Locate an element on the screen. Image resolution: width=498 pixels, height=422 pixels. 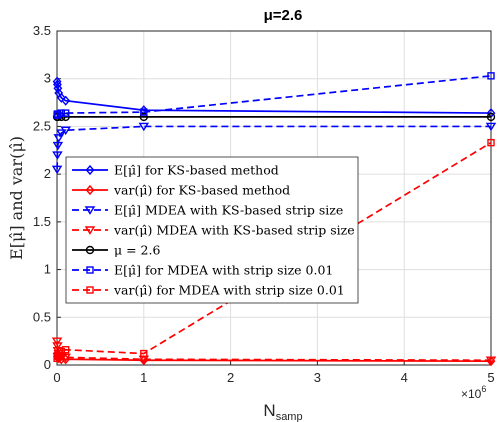
legend-label: var(μ̂) for MDEA with strip size 0.01 is located at coordinates (229, 290).